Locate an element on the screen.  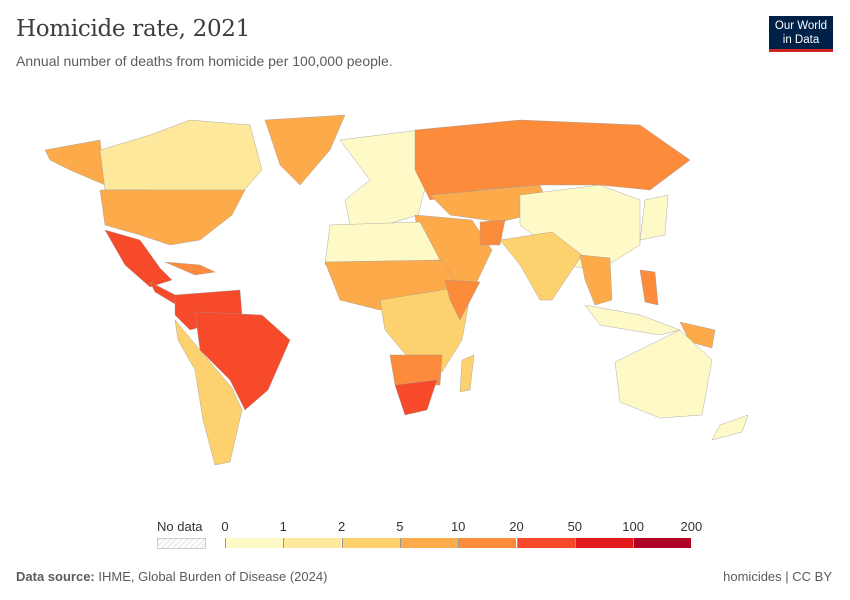
license: homicides | CC BY is located at coordinates (777, 576).